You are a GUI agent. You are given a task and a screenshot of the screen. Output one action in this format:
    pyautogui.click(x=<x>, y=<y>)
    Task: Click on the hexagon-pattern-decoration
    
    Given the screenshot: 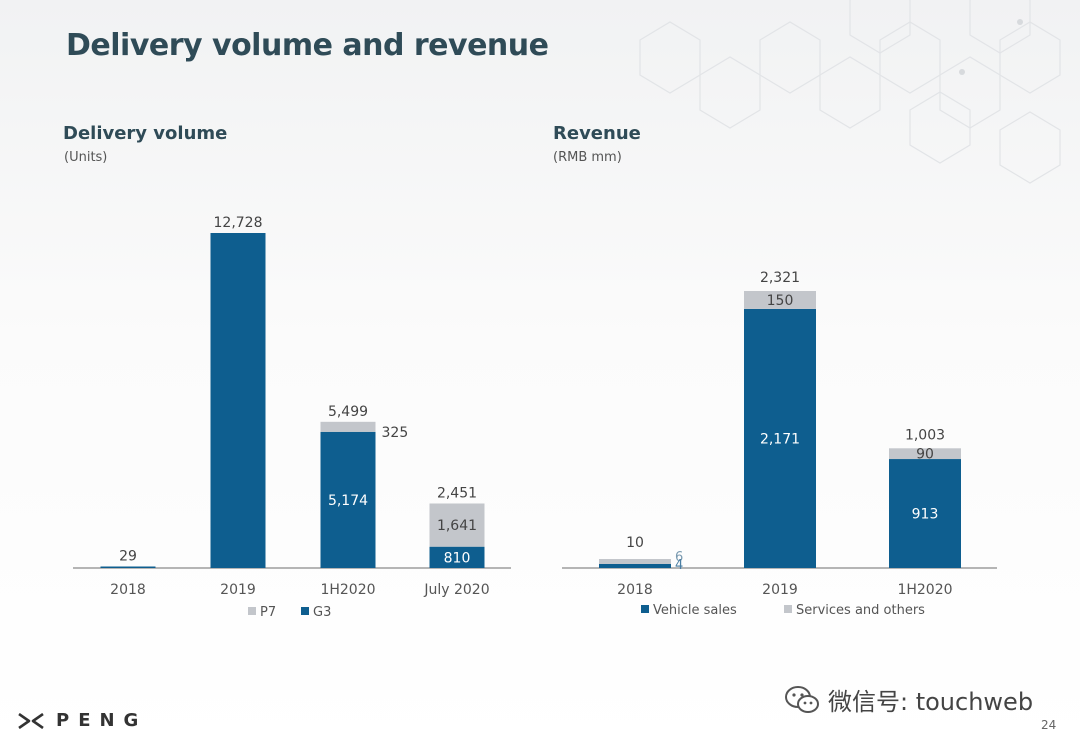 What is the action you would take?
    pyautogui.click(x=850, y=92)
    